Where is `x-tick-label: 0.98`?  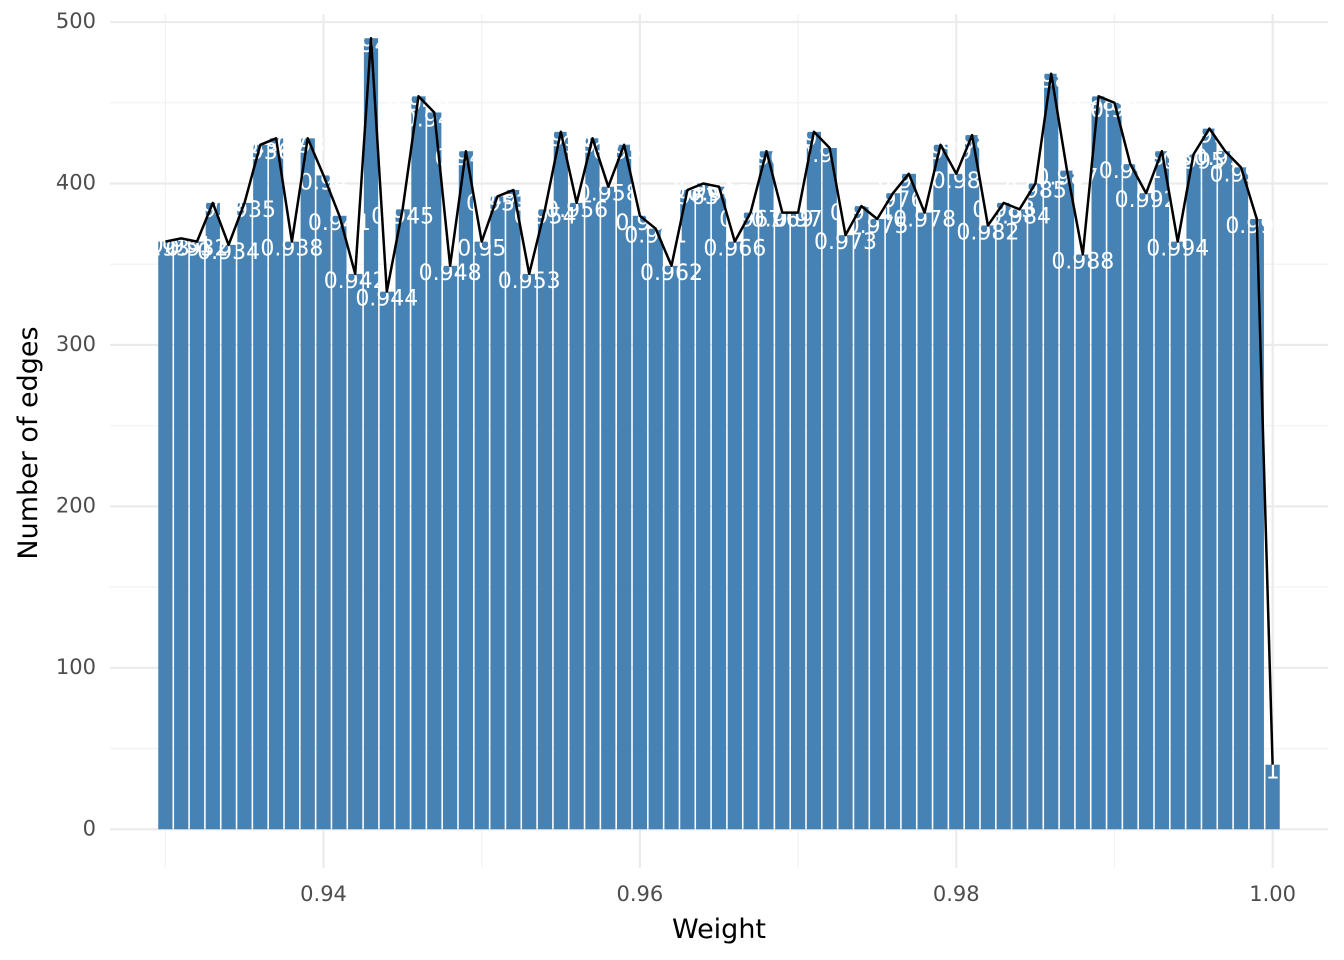
x-tick-label: 0.98 is located at coordinates (956, 894).